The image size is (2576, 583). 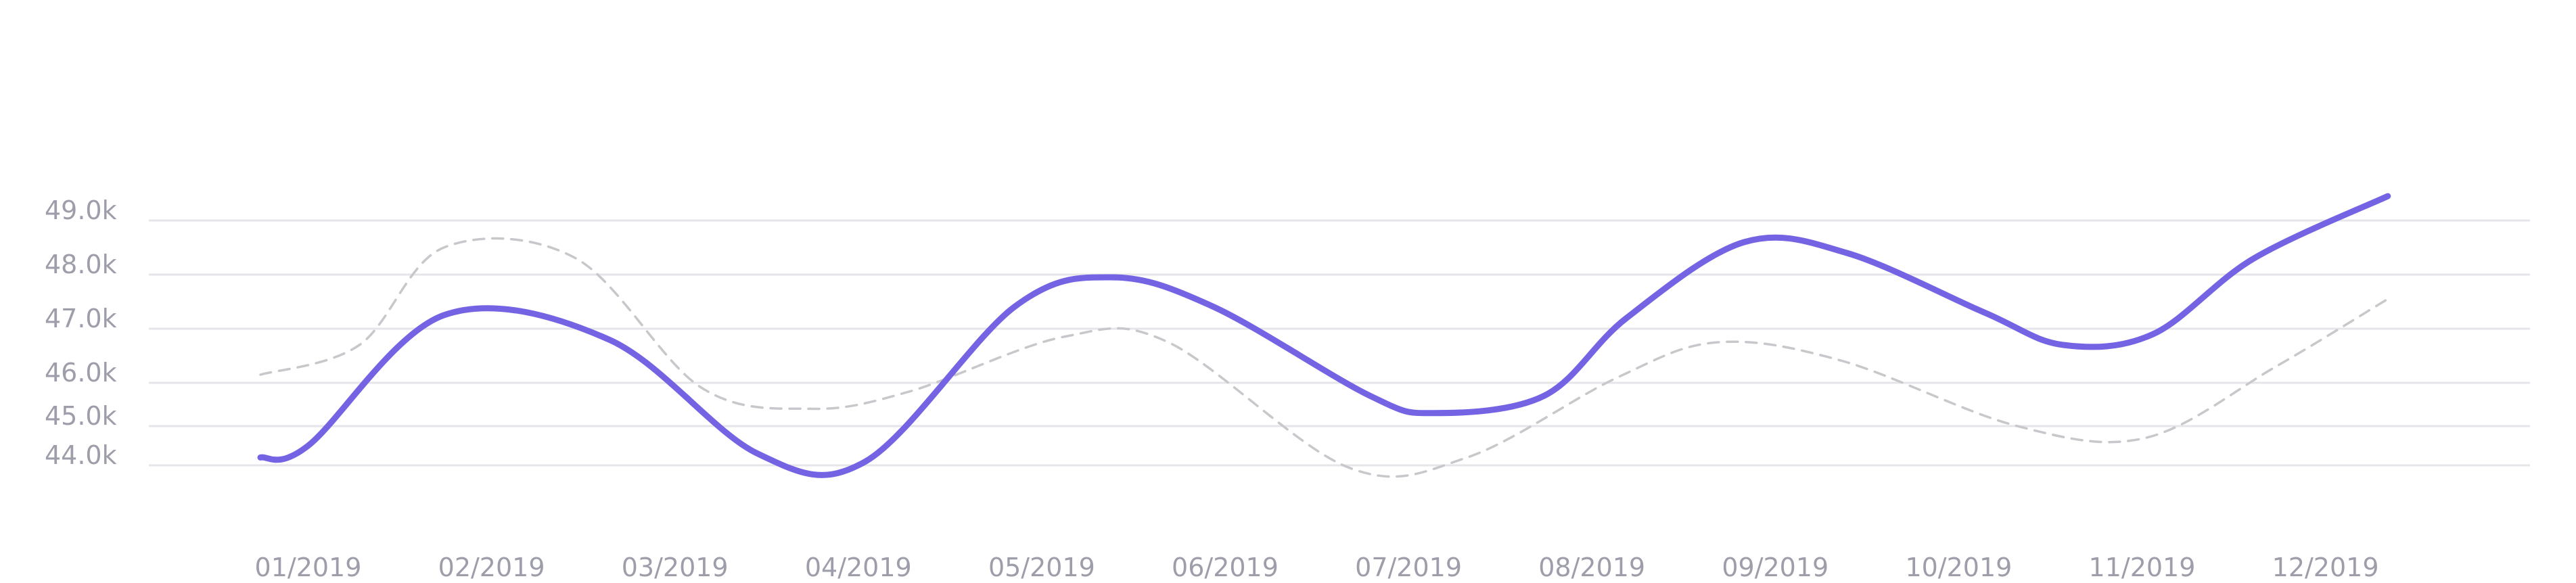 I want to click on x-tick-label: 08/2019, so click(x=1591, y=568).